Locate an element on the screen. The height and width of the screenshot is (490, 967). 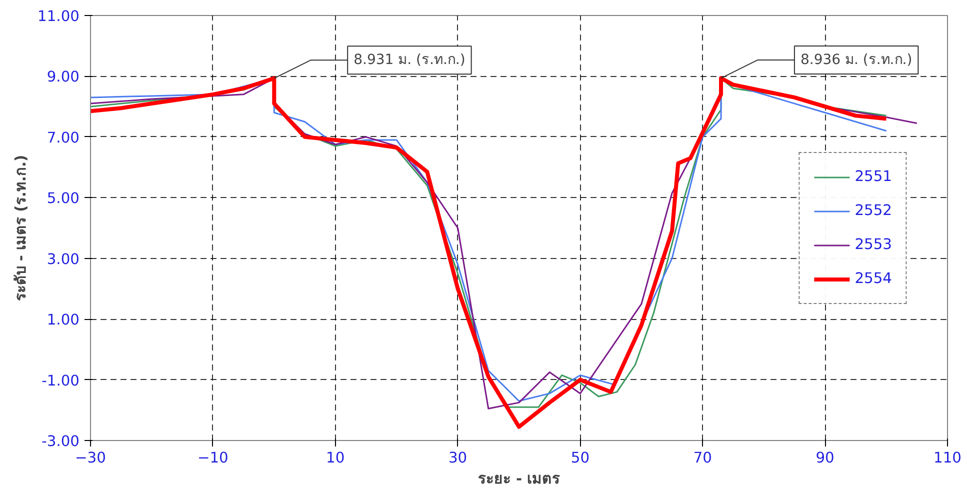
x-tick-label: 110 is located at coordinates (948, 458).